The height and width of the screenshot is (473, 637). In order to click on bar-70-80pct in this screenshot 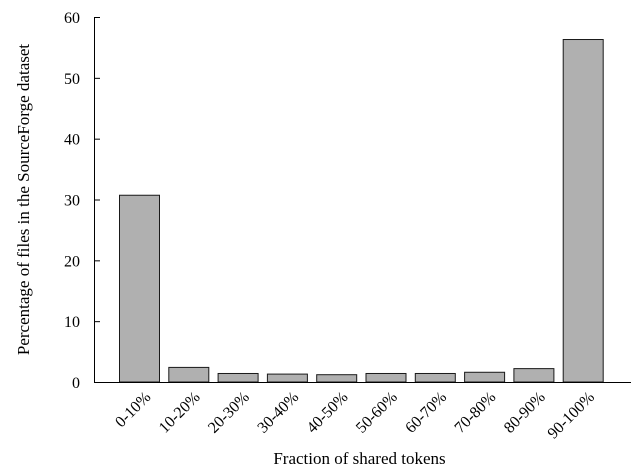, I will do `click(485, 377)`.